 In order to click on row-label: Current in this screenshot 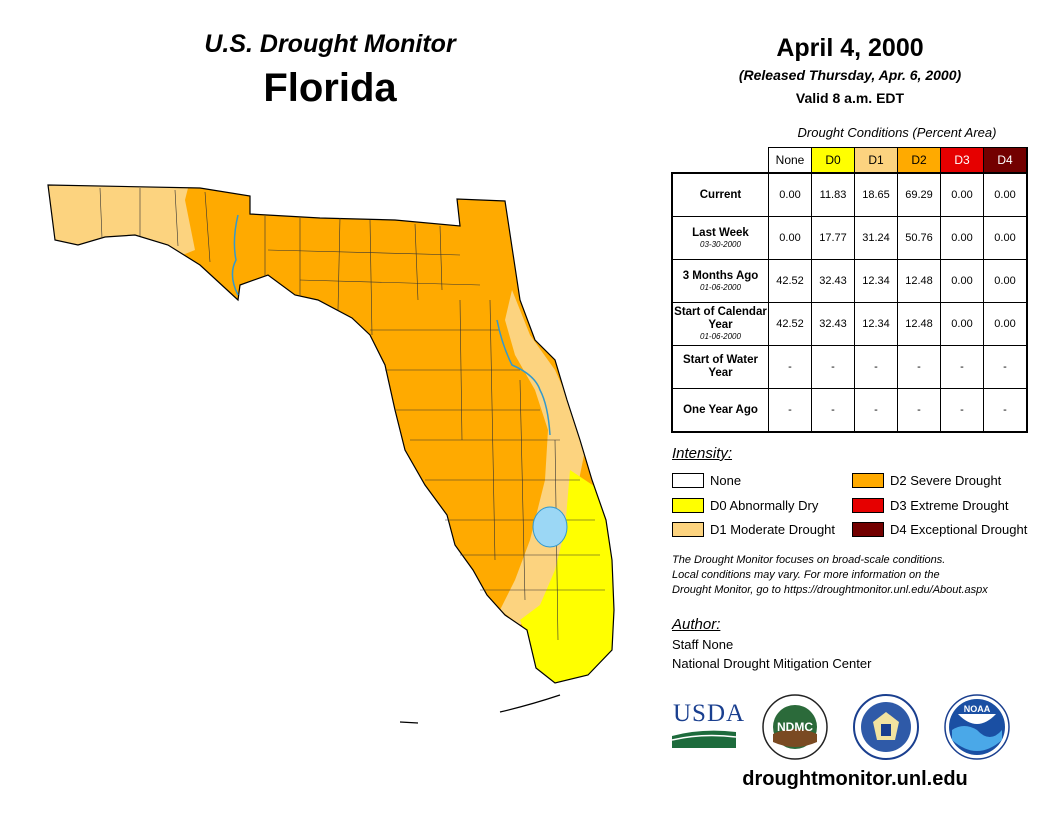, I will do `click(720, 194)`.